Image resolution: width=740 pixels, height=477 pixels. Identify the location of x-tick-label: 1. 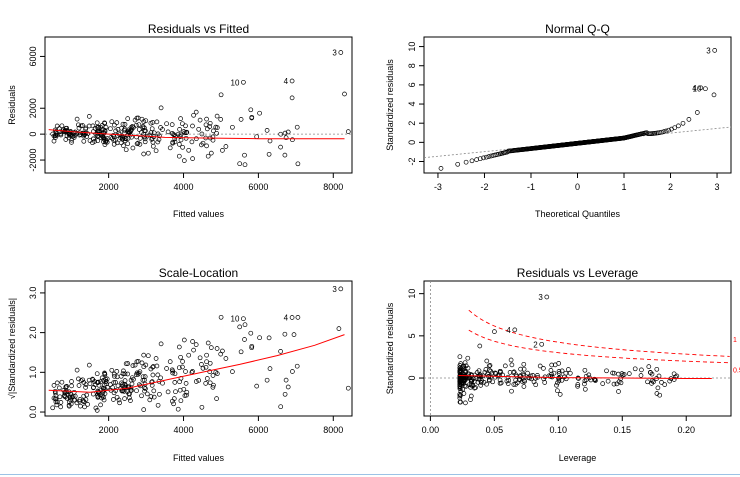
(624, 187).